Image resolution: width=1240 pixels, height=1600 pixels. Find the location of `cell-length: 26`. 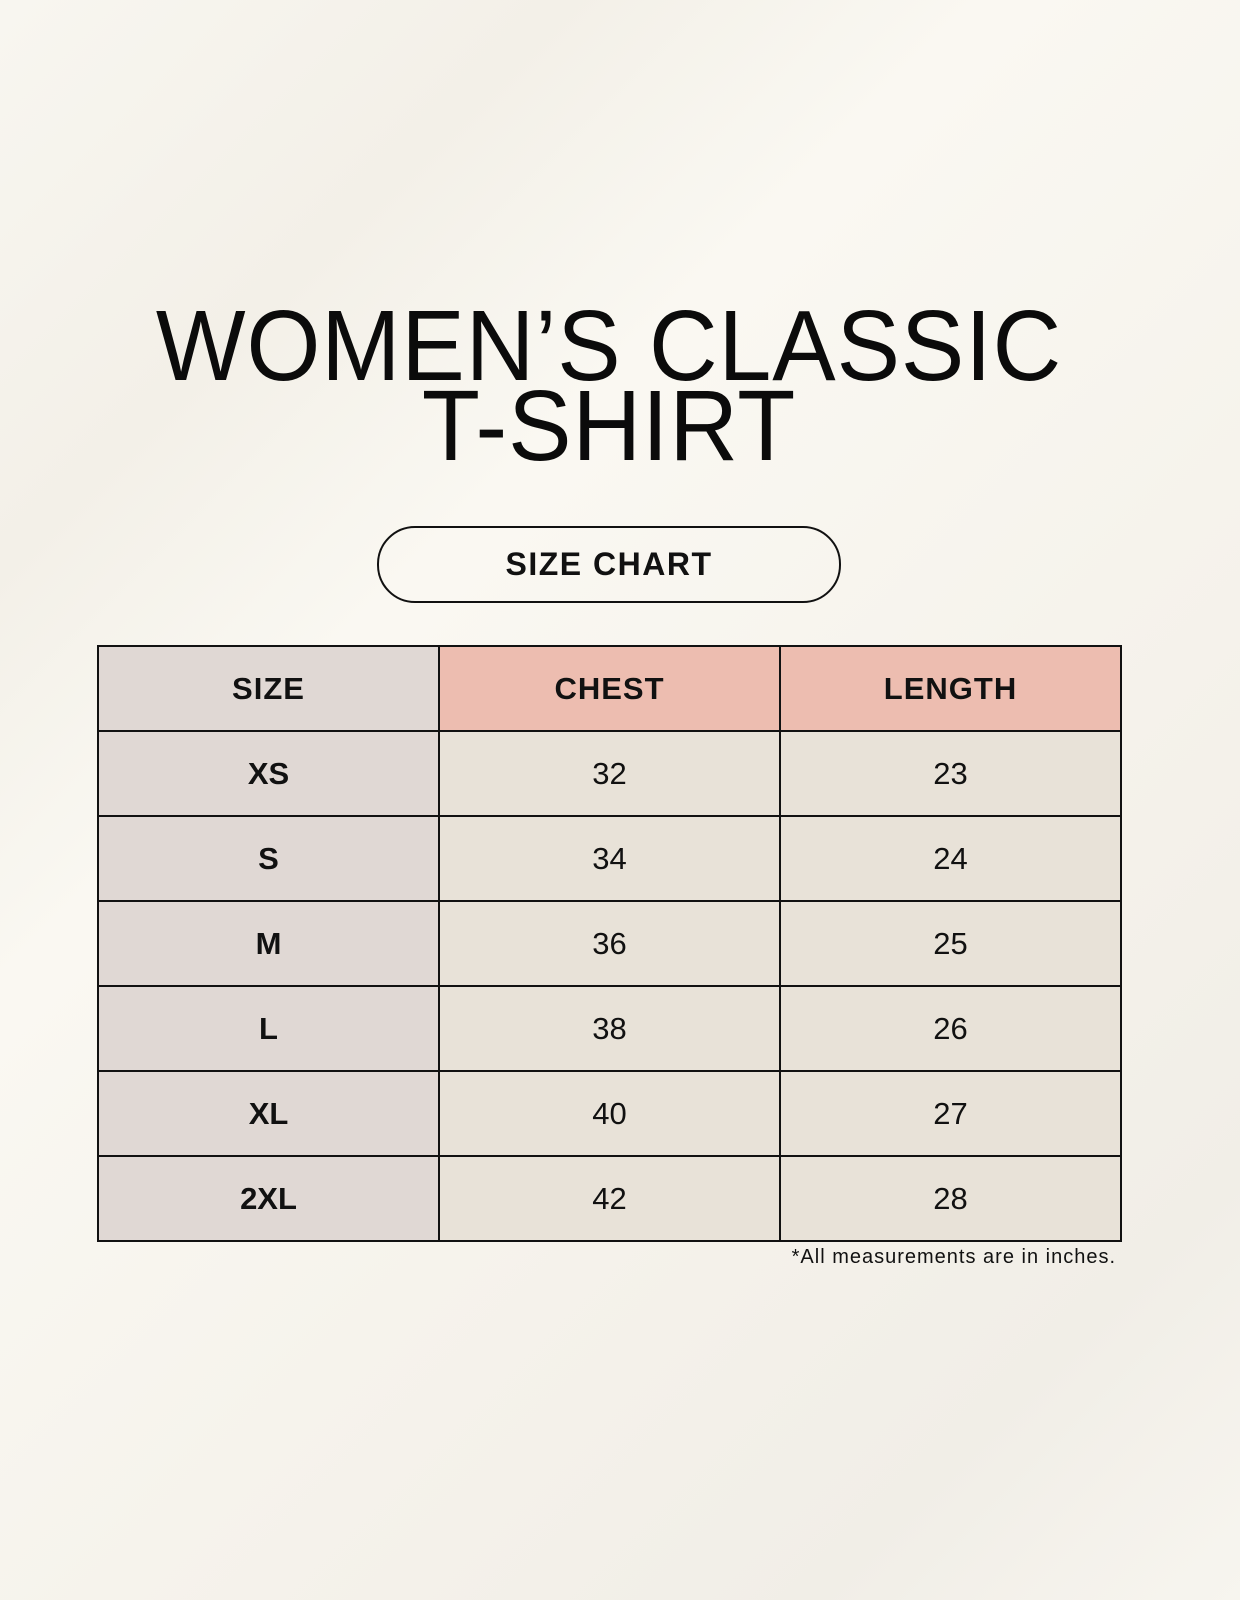

cell-length: 26 is located at coordinates (950, 1028).